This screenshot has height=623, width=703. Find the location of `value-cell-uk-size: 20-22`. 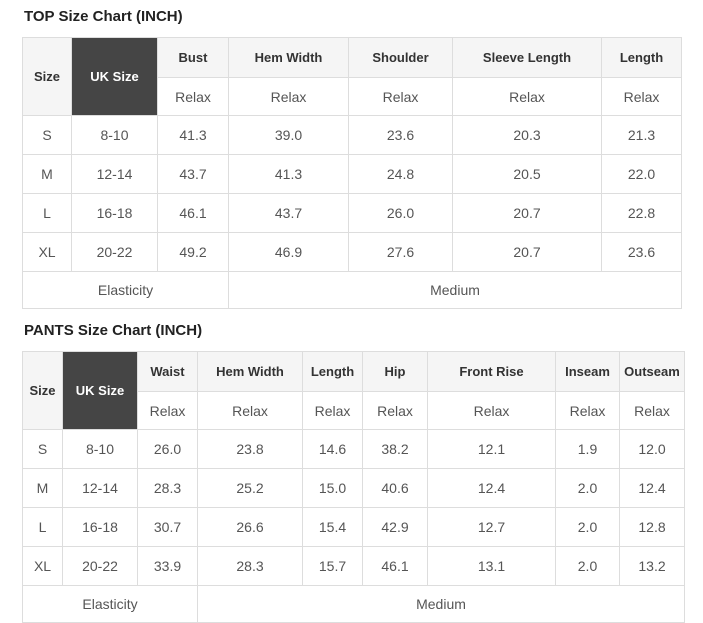

value-cell-uk-size: 20-22 is located at coordinates (100, 566).